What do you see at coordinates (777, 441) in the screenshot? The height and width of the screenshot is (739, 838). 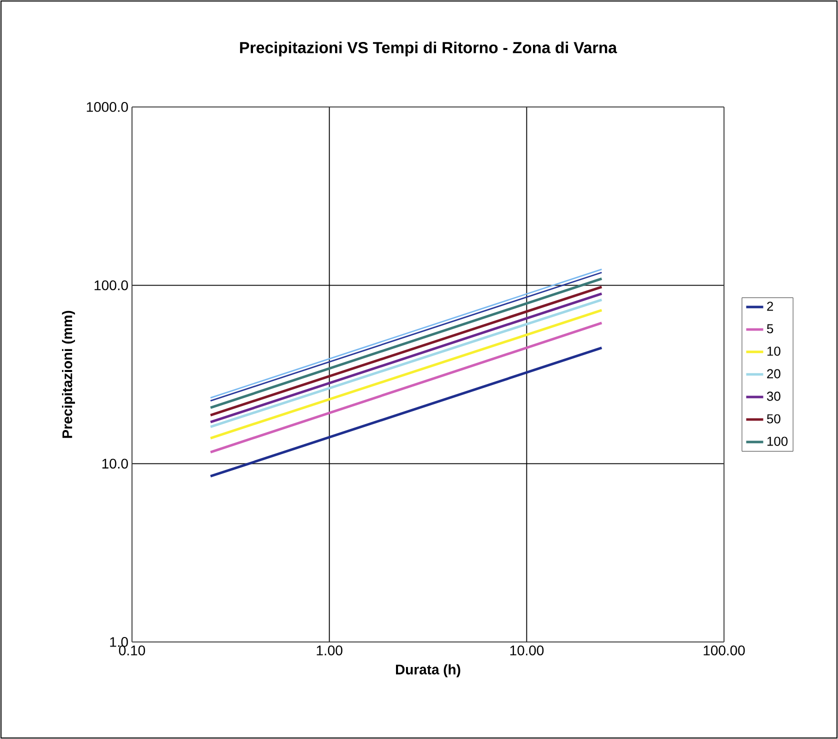 I see `legend-label: 100` at bounding box center [777, 441].